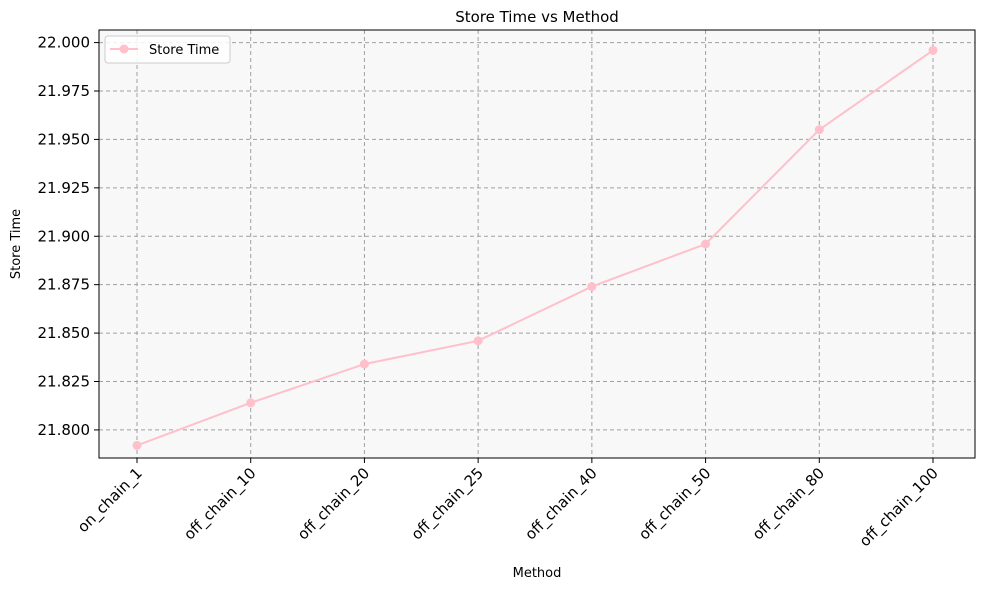 Image resolution: width=989 pixels, height=595 pixels. Describe the element at coordinates (561, 504) in the screenshot. I see `x-tick-label: off_chain_40` at that location.